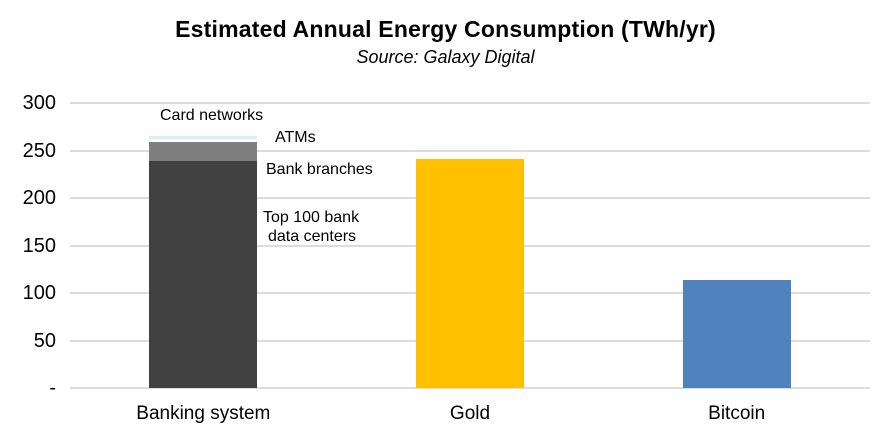 The height and width of the screenshot is (438, 891). I want to click on annotation-card-networks: Card networks, so click(212, 115).